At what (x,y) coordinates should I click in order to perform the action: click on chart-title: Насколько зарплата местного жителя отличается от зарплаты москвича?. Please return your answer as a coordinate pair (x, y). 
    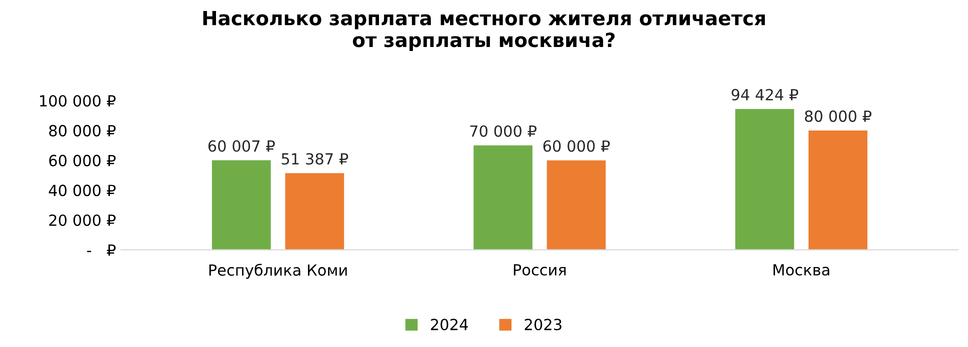
    Looking at the image, I should click on (484, 31).